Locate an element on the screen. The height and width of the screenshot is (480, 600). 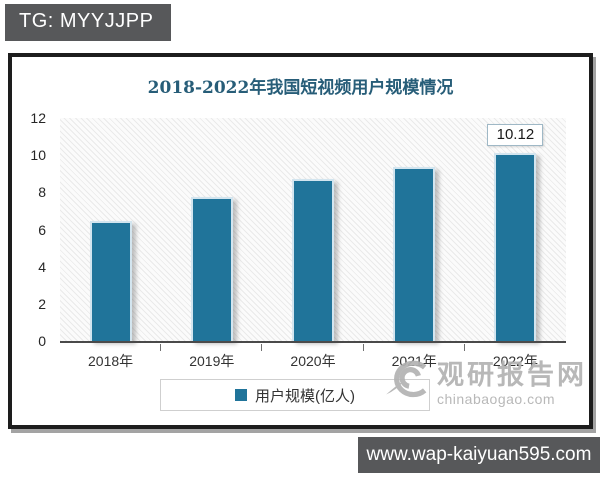
data-label: 10.12 is located at coordinates (515, 134).